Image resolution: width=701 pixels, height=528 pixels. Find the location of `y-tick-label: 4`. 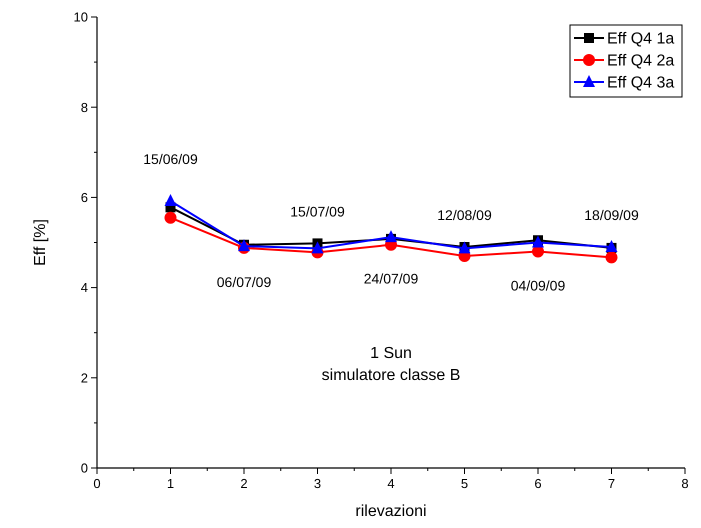

y-tick-label: 4 is located at coordinates (84, 288).